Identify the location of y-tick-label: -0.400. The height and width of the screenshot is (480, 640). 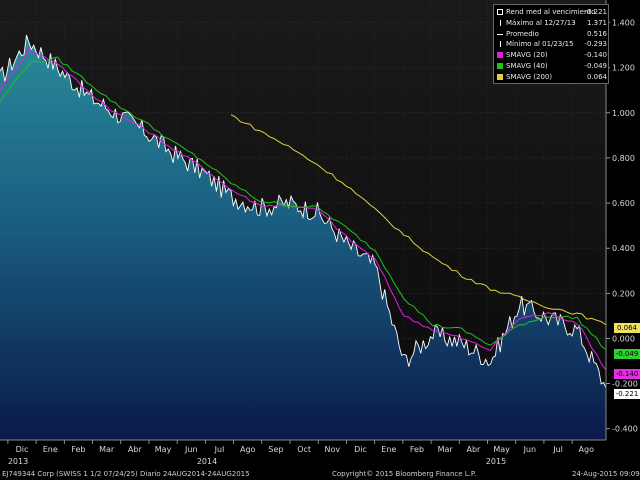
(625, 429).